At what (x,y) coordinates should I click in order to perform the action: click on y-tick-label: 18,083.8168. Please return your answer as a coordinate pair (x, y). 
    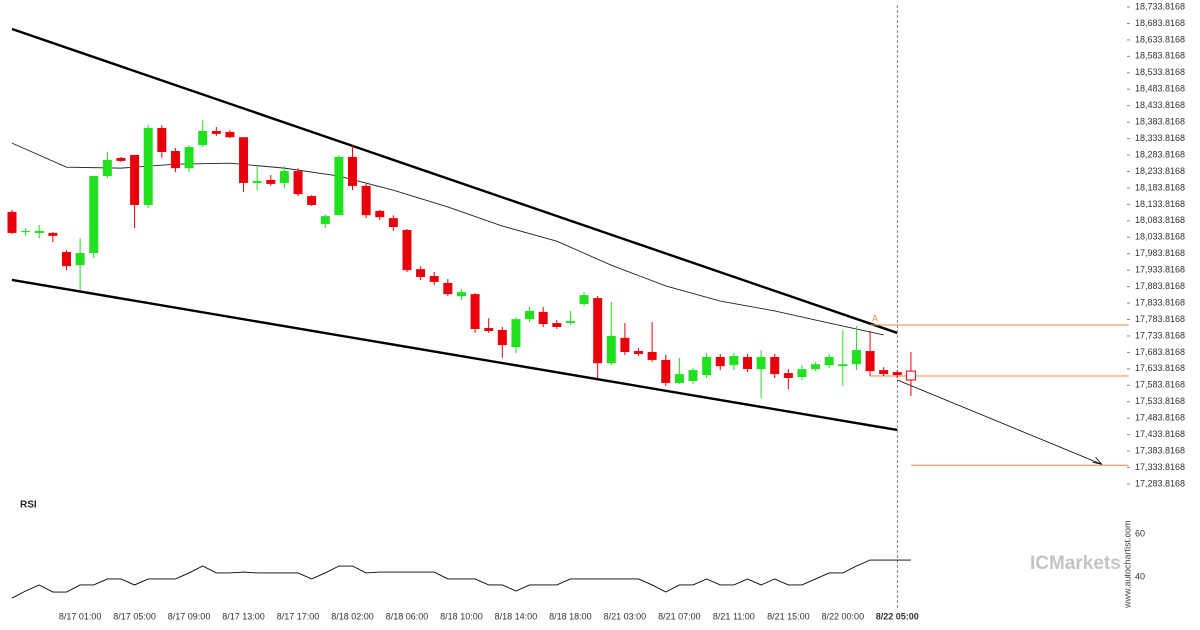
    Looking at the image, I should click on (1160, 220).